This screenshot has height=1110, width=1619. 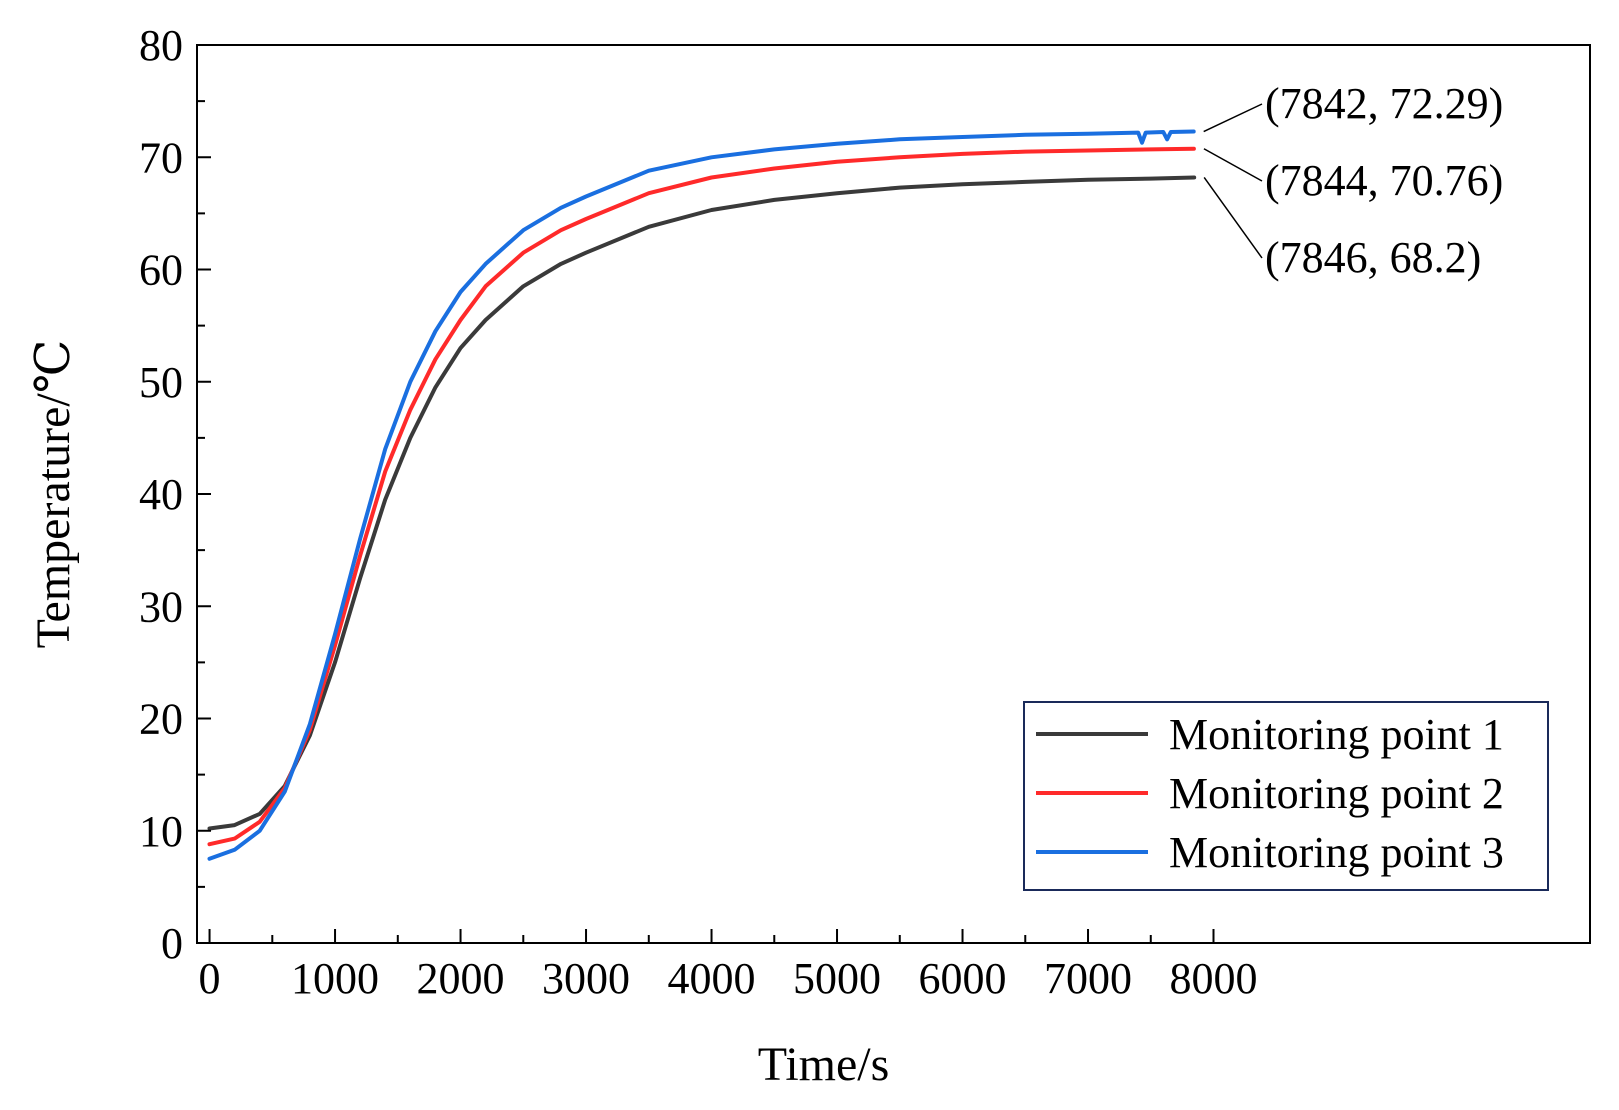 I want to click on y-tick-label: 0, so click(x=172, y=943).